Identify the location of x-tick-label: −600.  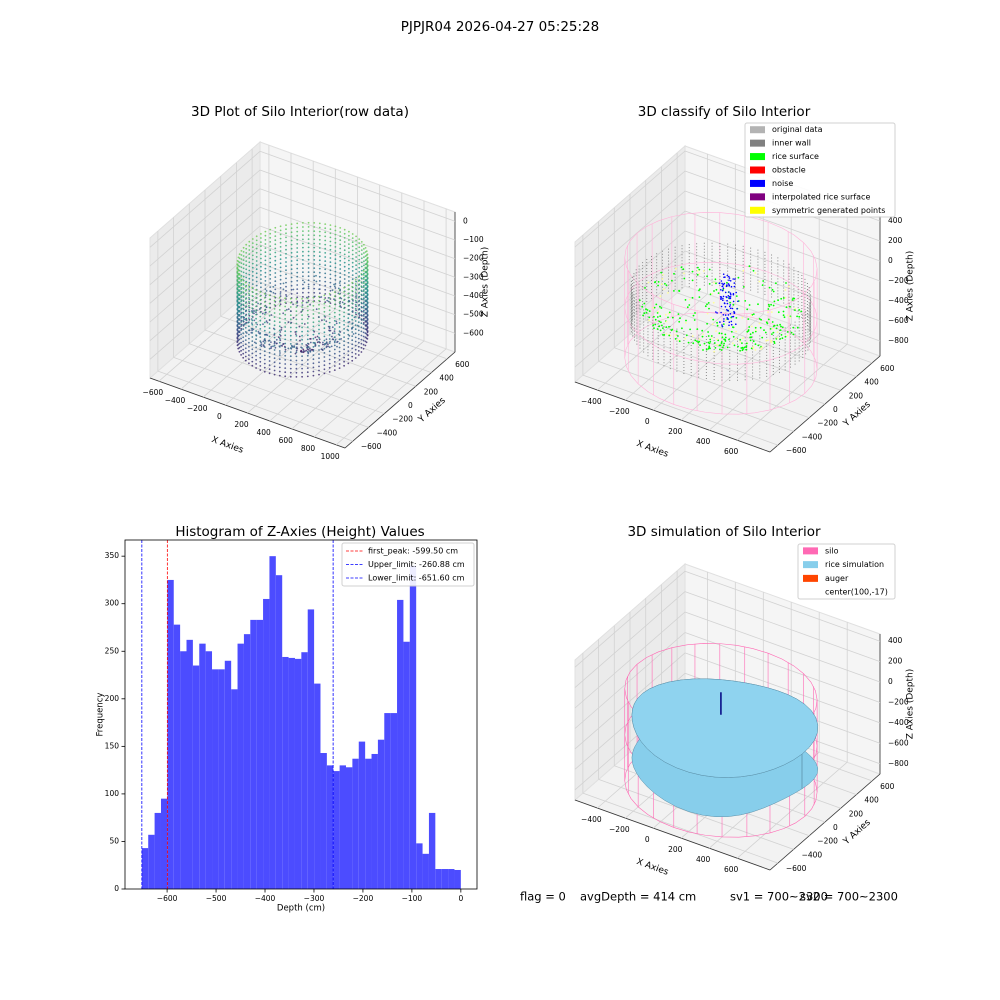
(153, 392).